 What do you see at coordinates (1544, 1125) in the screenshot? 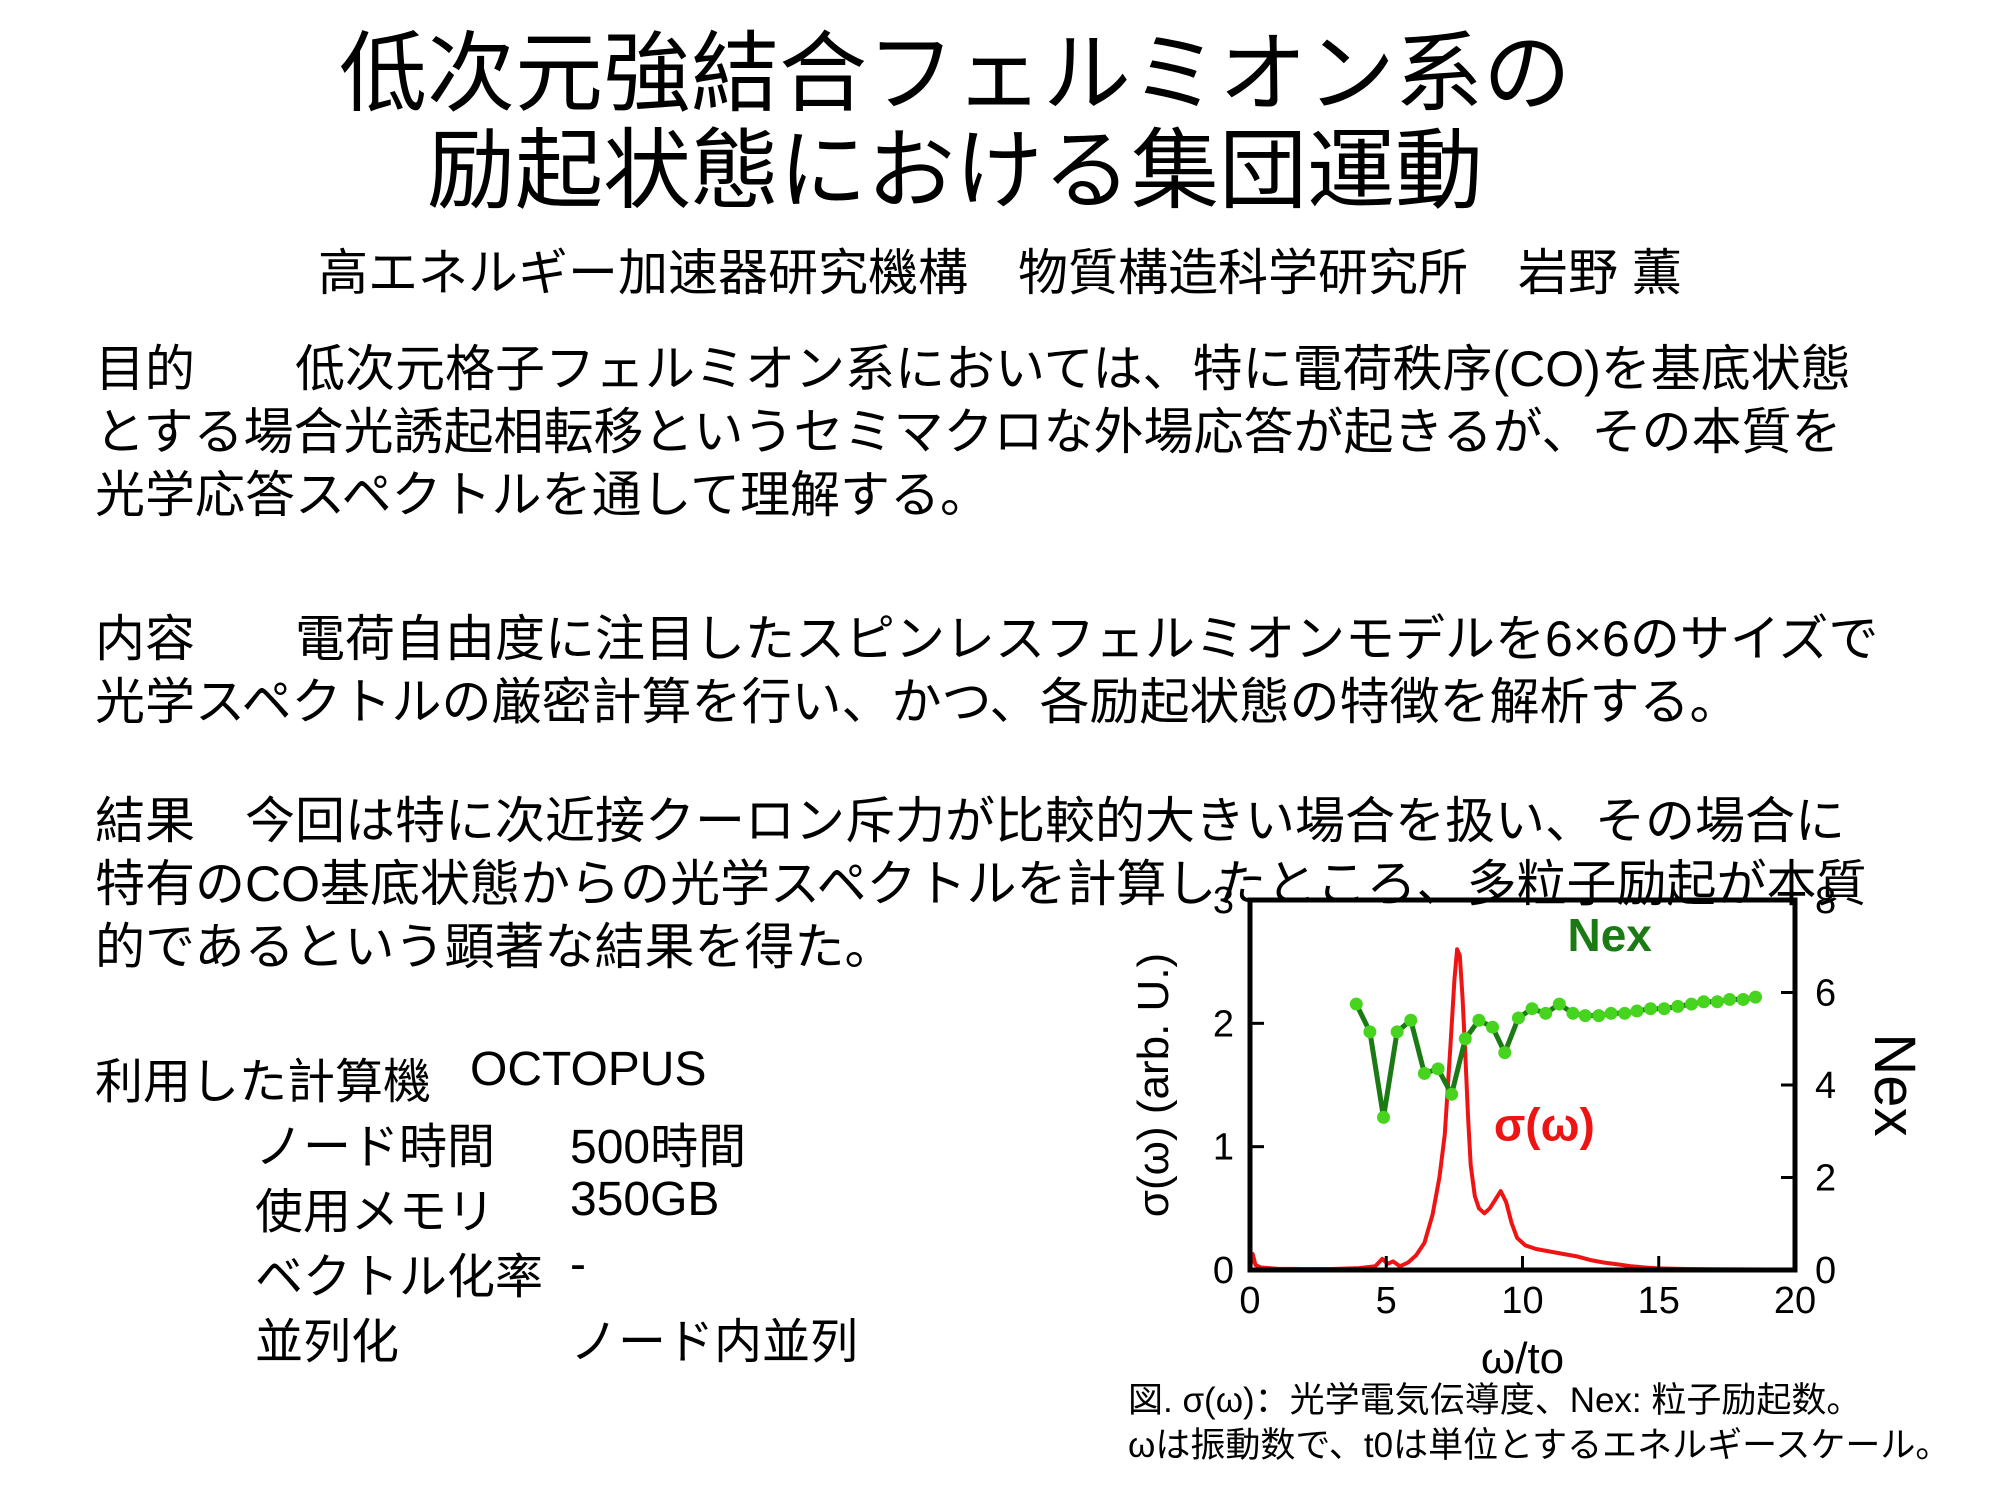
I see `annotation-σ(ω): σ(ω)` at bounding box center [1544, 1125].